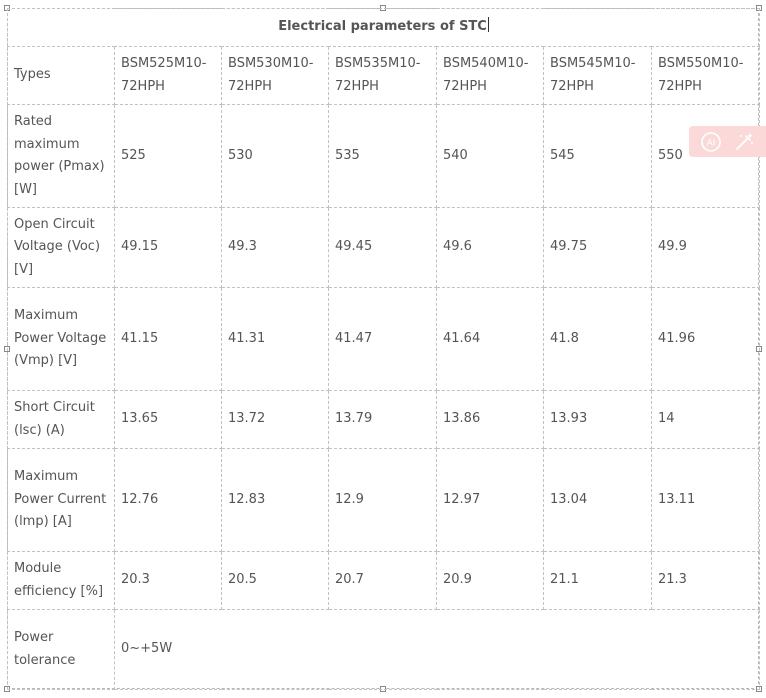 This screenshot has height=698, width=766. What do you see at coordinates (61, 247) in the screenshot?
I see `row-label-open-circuit-voltage: Open Circuit Voltage (Voc) [V]` at bounding box center [61, 247].